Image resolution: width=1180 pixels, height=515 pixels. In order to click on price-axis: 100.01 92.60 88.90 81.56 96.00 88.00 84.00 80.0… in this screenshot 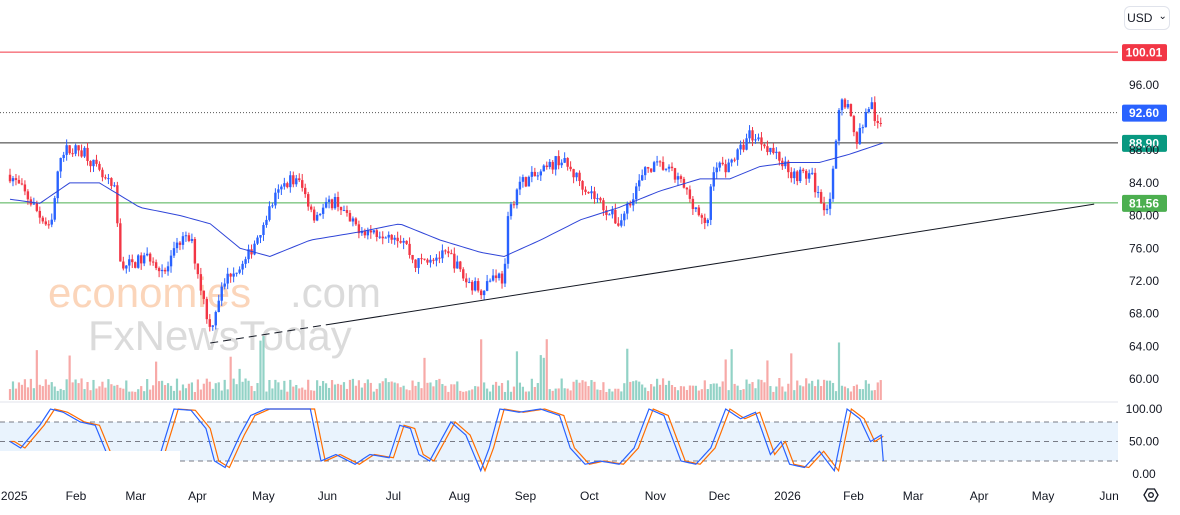, I will do `click(1144, 262)`.